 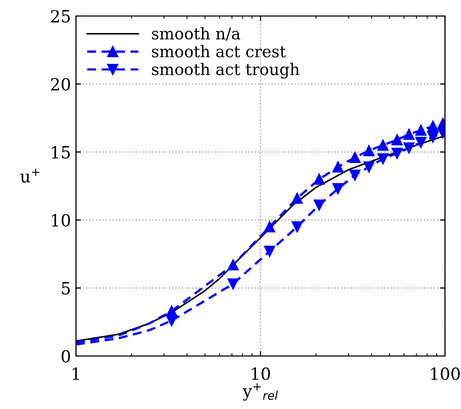 What do you see at coordinates (219, 51) in the screenshot?
I see `legend-label: smooth act crest` at bounding box center [219, 51].